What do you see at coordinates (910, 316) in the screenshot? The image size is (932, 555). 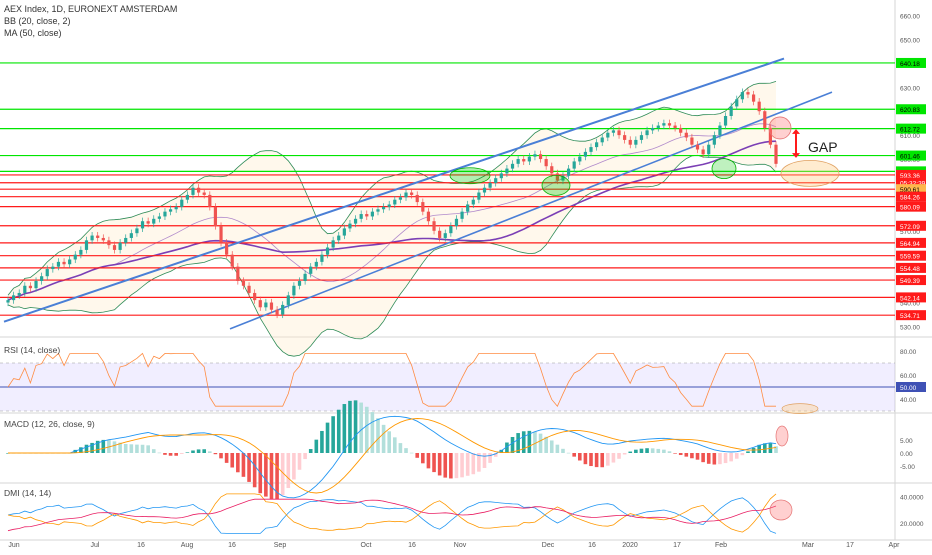 I see `level-tag-label: 534.71` at bounding box center [910, 316].